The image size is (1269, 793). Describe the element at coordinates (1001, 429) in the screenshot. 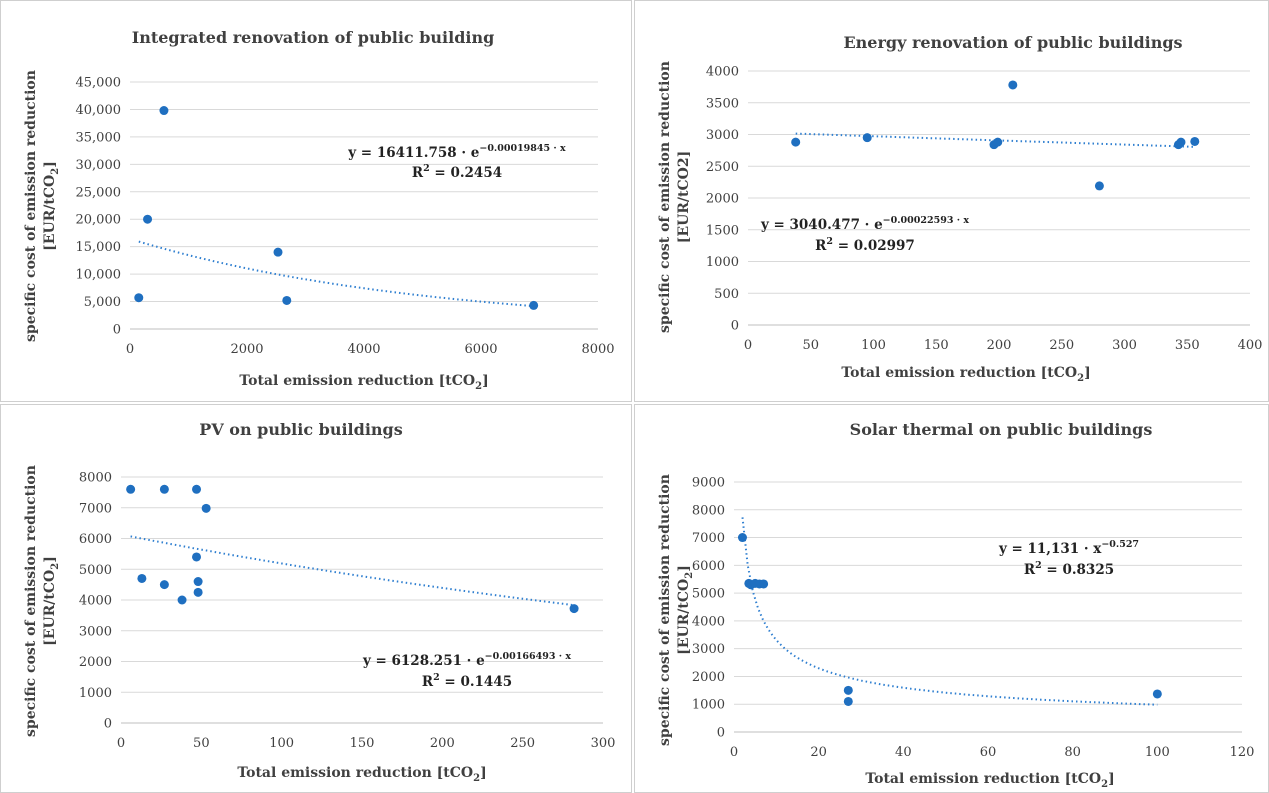

I see `chart-title: Solar thermal on public buildings` at that location.